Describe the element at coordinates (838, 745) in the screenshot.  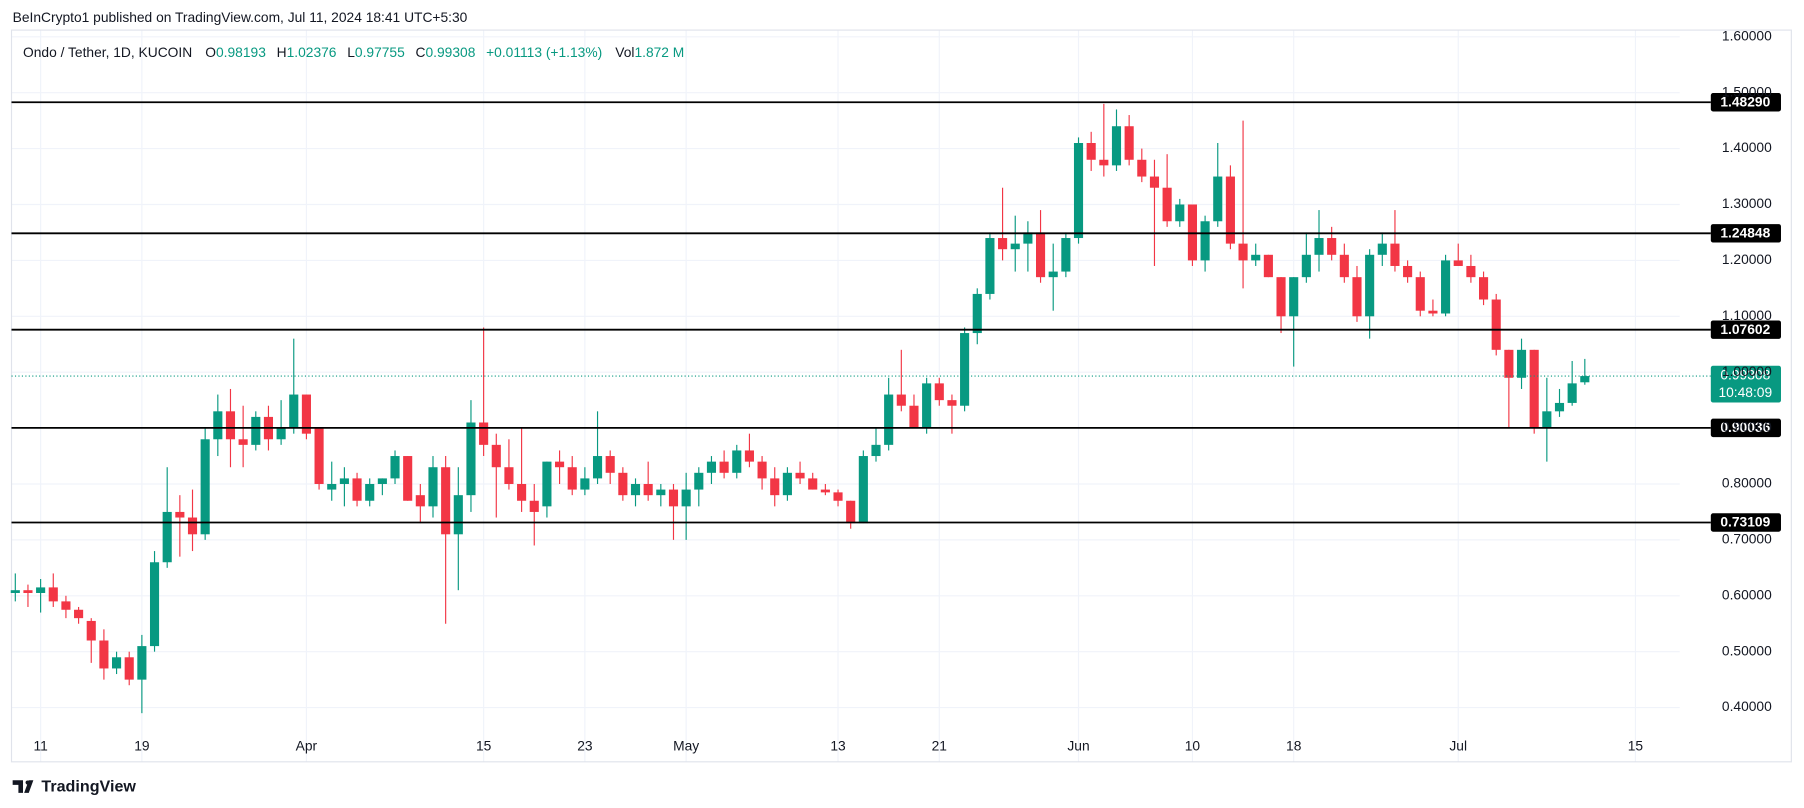
I see `x-tick-label: 13` at that location.